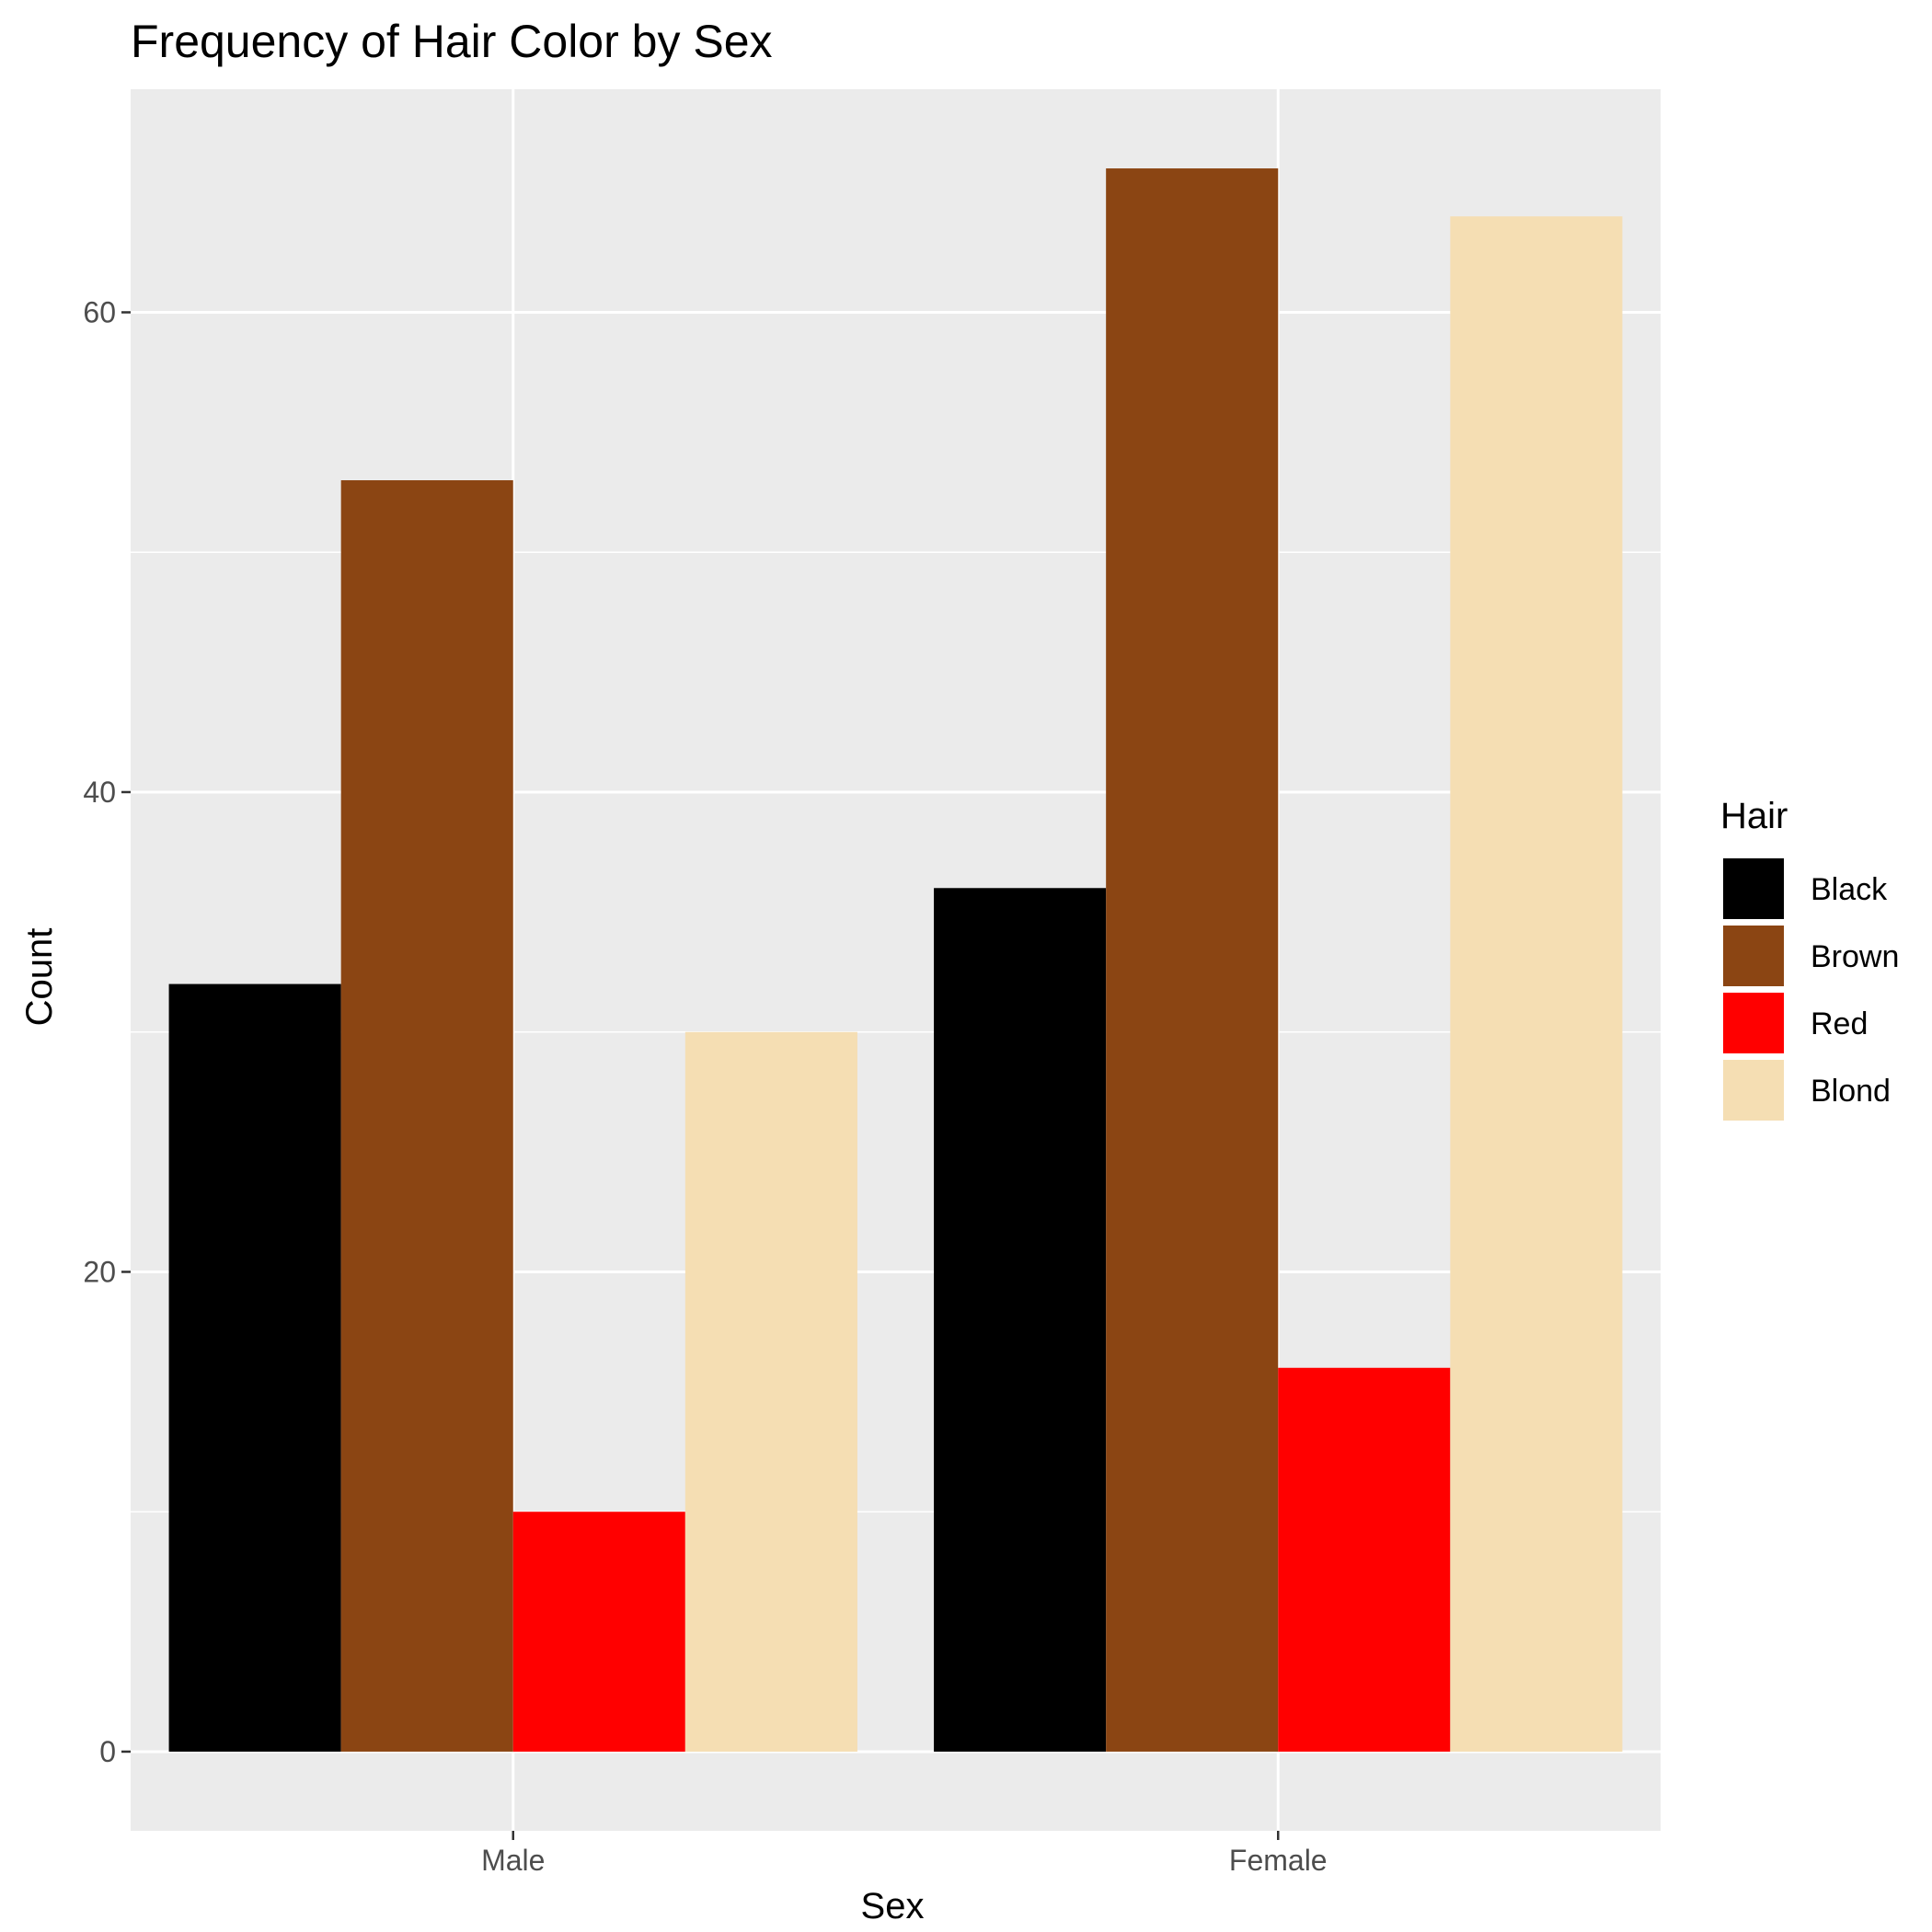 Image resolution: width=1932 pixels, height=1932 pixels. What do you see at coordinates (1364, 1559) in the screenshot?
I see `bar-red-female` at bounding box center [1364, 1559].